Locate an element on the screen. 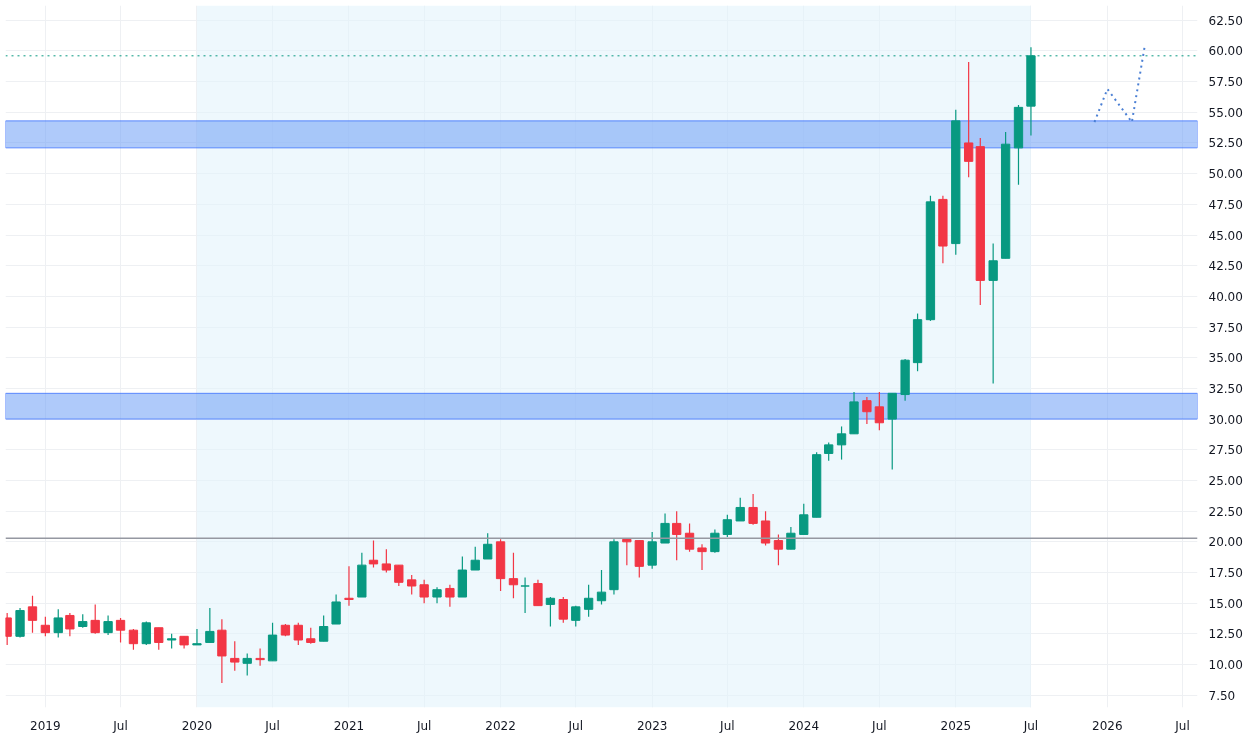 The image size is (1245, 735). y-tick-label: 17.50 is located at coordinates (1225, 573).